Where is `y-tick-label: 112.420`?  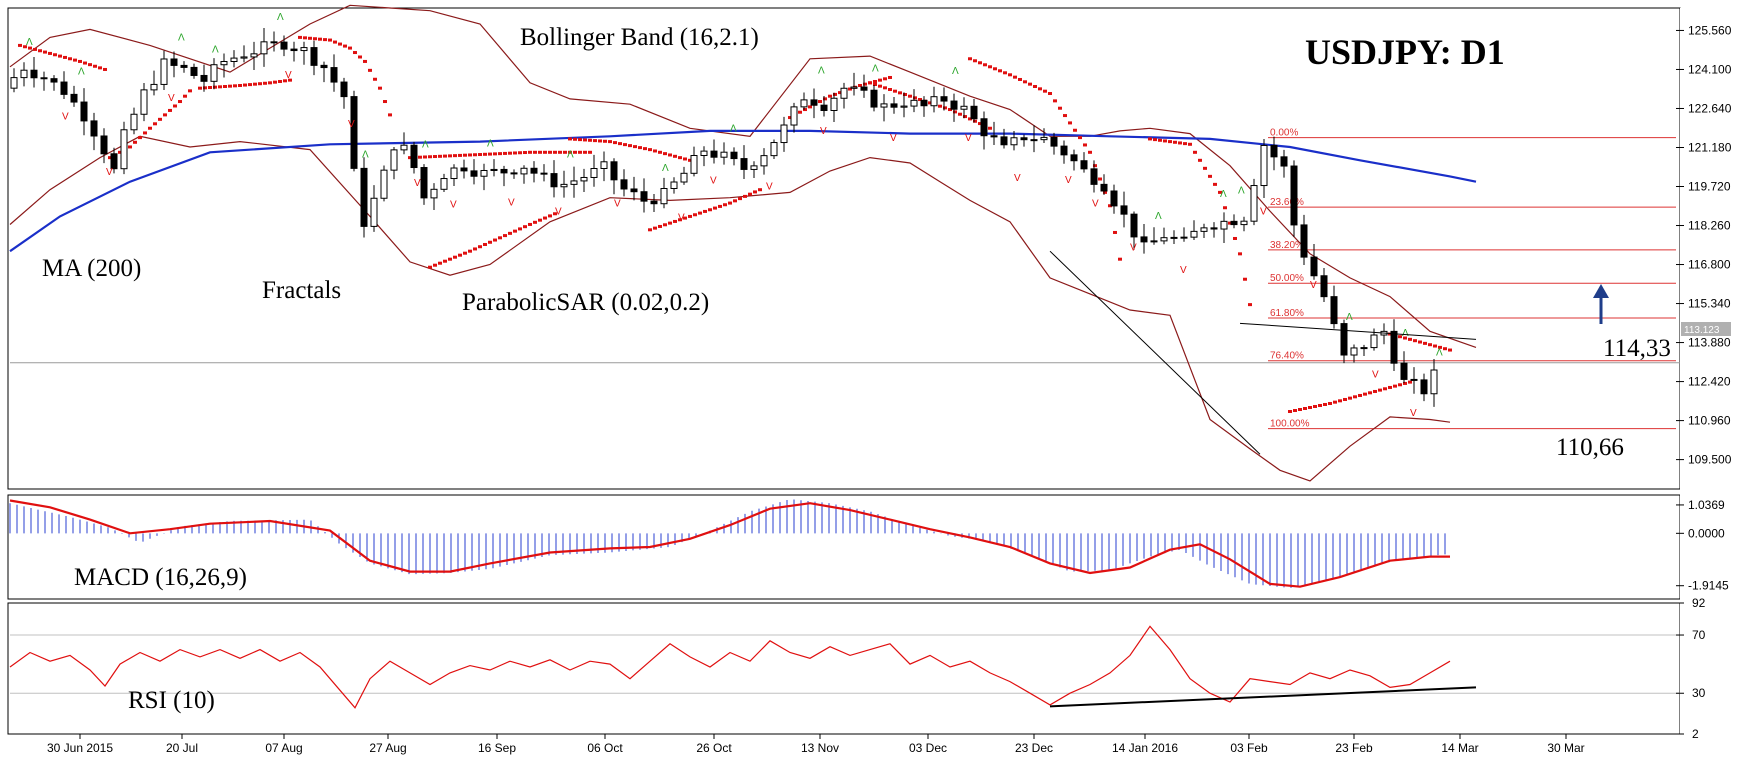 y-tick-label: 112.420 is located at coordinates (1709, 382).